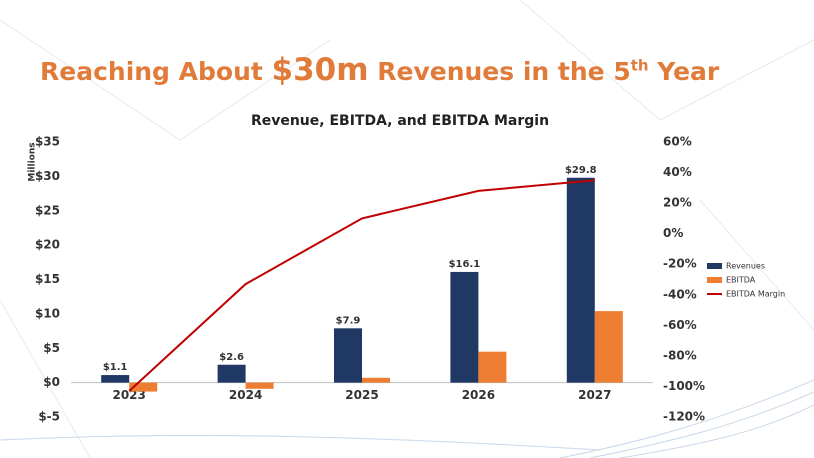  What do you see at coordinates (755, 294) in the screenshot?
I see `legend-label: EBITDA Margin` at bounding box center [755, 294].